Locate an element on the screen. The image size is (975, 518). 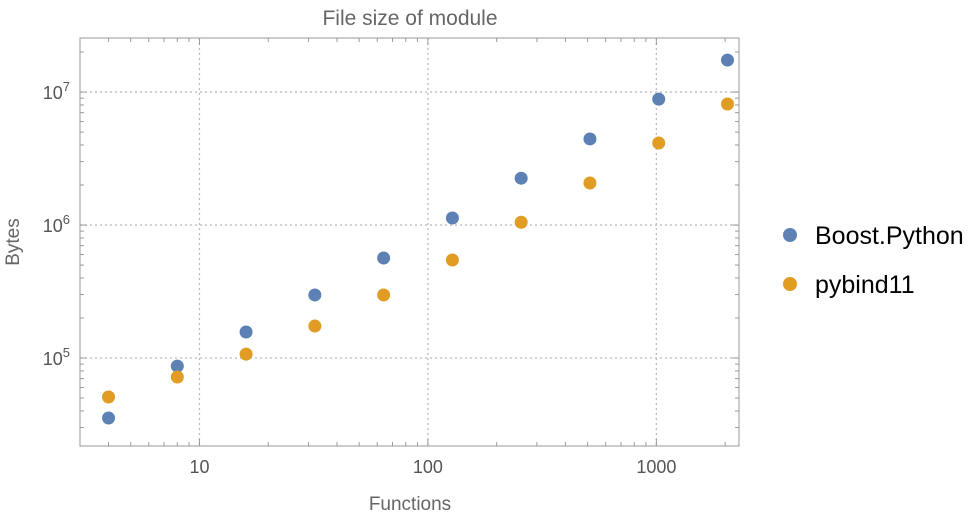
x-tick-label: 100 is located at coordinates (428, 467).